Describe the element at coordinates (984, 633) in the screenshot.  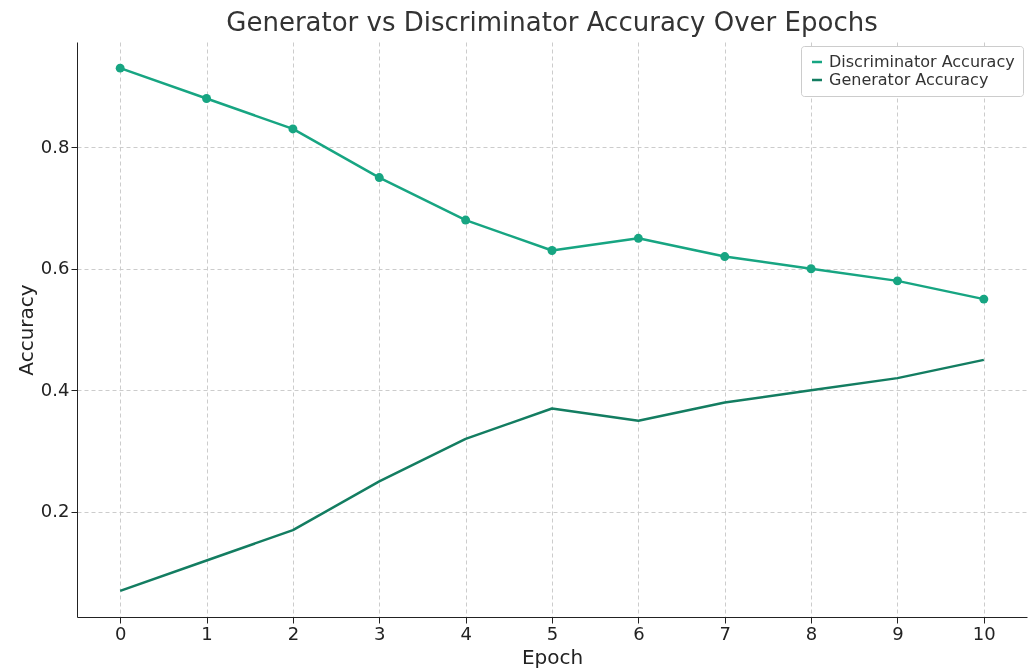
I see `x-tick-label: 10` at that location.